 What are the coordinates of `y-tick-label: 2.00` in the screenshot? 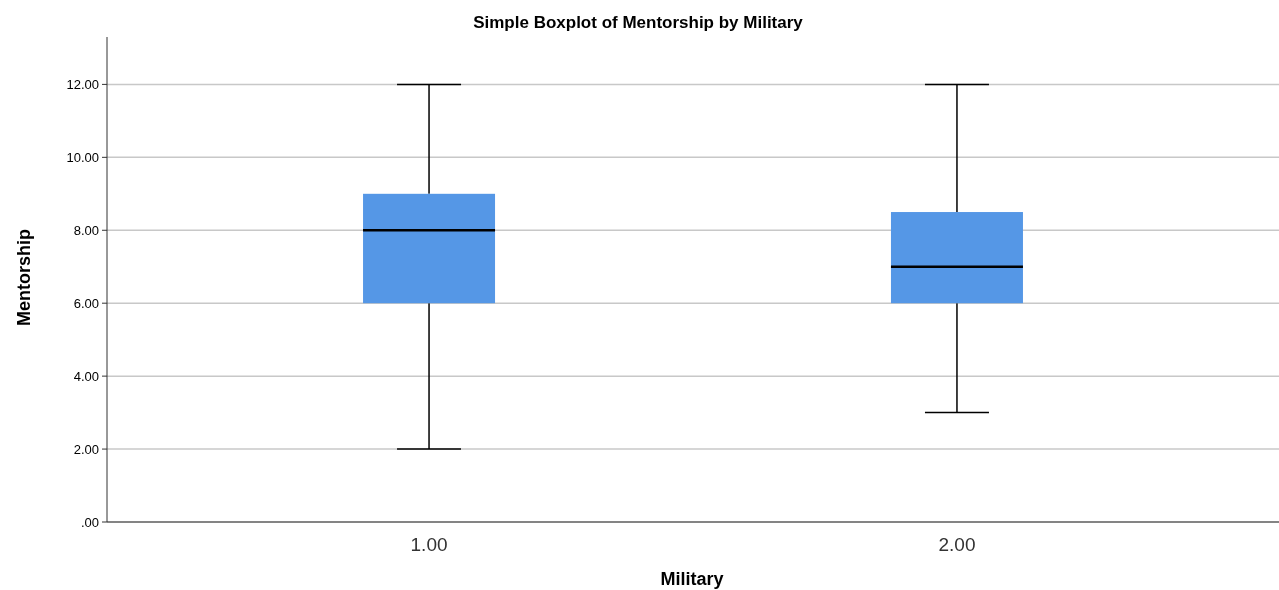 It's located at (86, 449).